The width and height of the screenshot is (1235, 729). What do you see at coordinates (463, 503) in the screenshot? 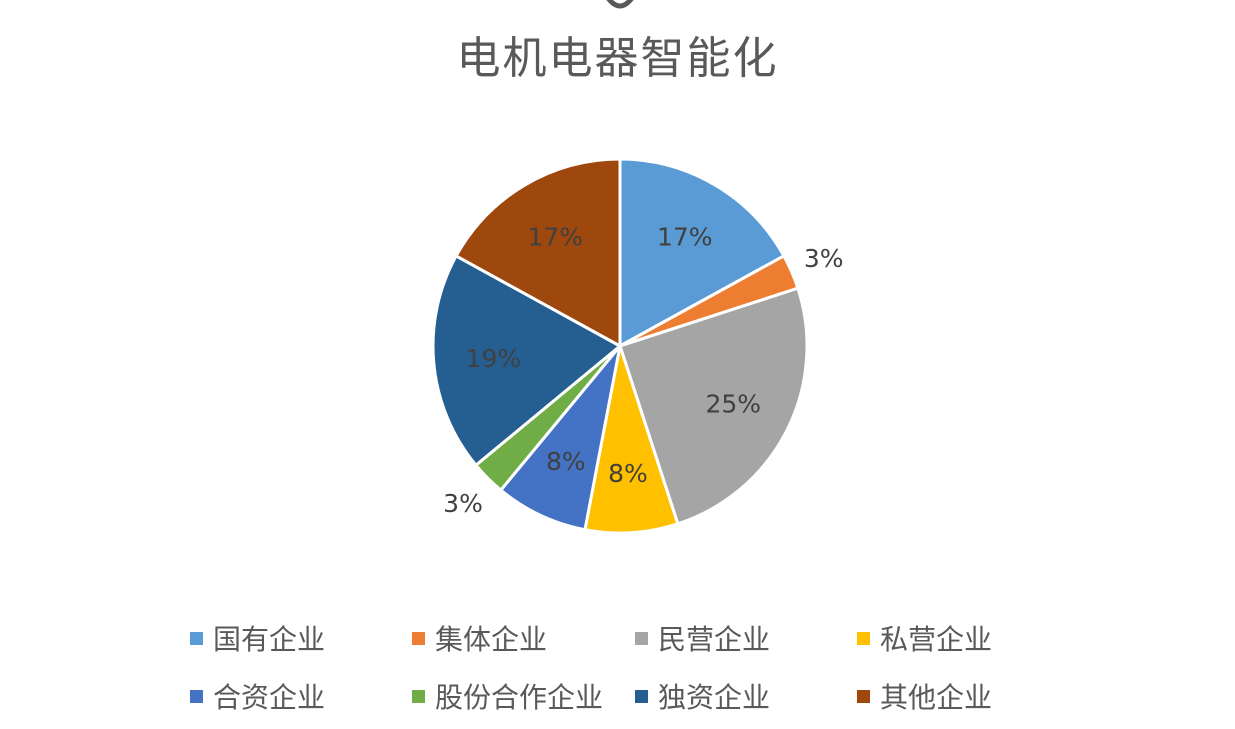
I see `data-label-5: 3%` at bounding box center [463, 503].